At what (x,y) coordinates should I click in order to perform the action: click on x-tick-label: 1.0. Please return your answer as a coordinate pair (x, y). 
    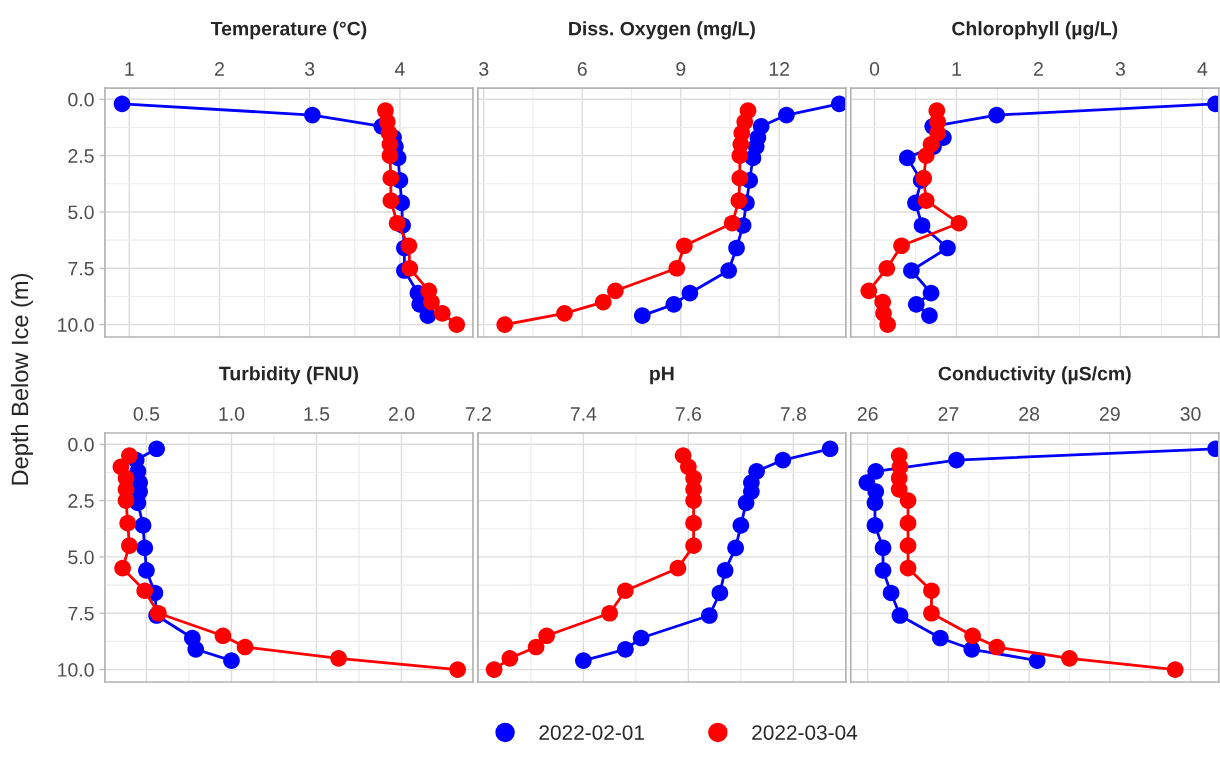
    Looking at the image, I should click on (232, 414).